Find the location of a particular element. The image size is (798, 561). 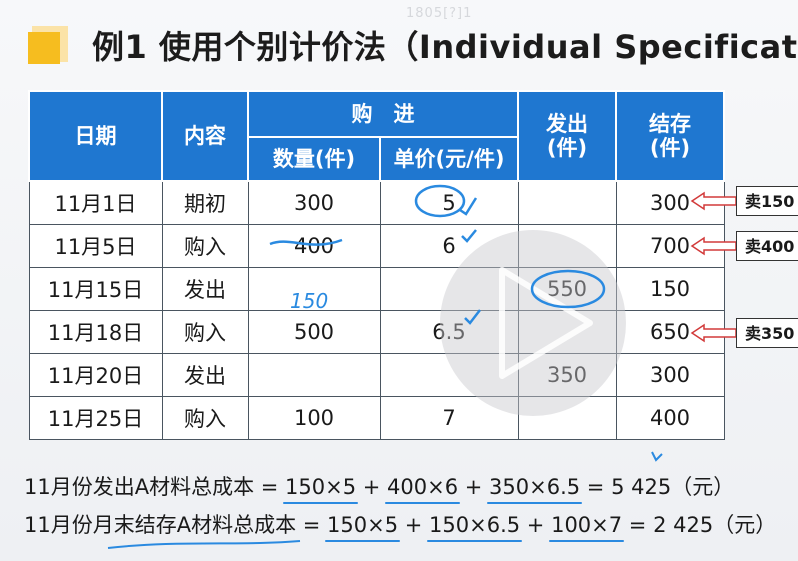

cell-content: 期初 is located at coordinates (205, 202).